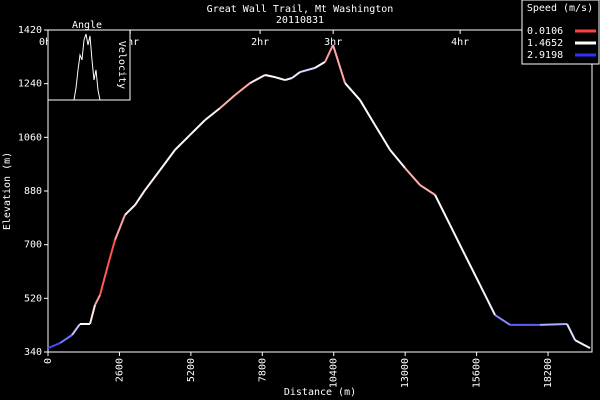  Describe the element at coordinates (7, 191) in the screenshot. I see `y-axis-label: Elevation (m)` at that location.